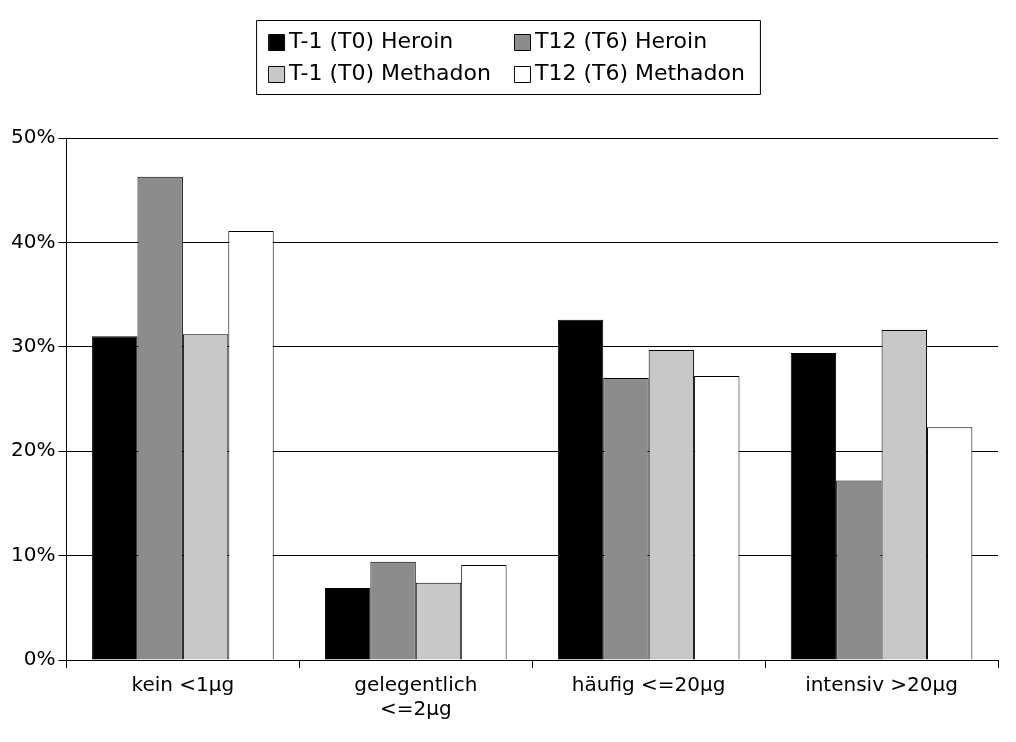  I want to click on legend-label: T-1 (T0) Heroin, so click(371, 40).